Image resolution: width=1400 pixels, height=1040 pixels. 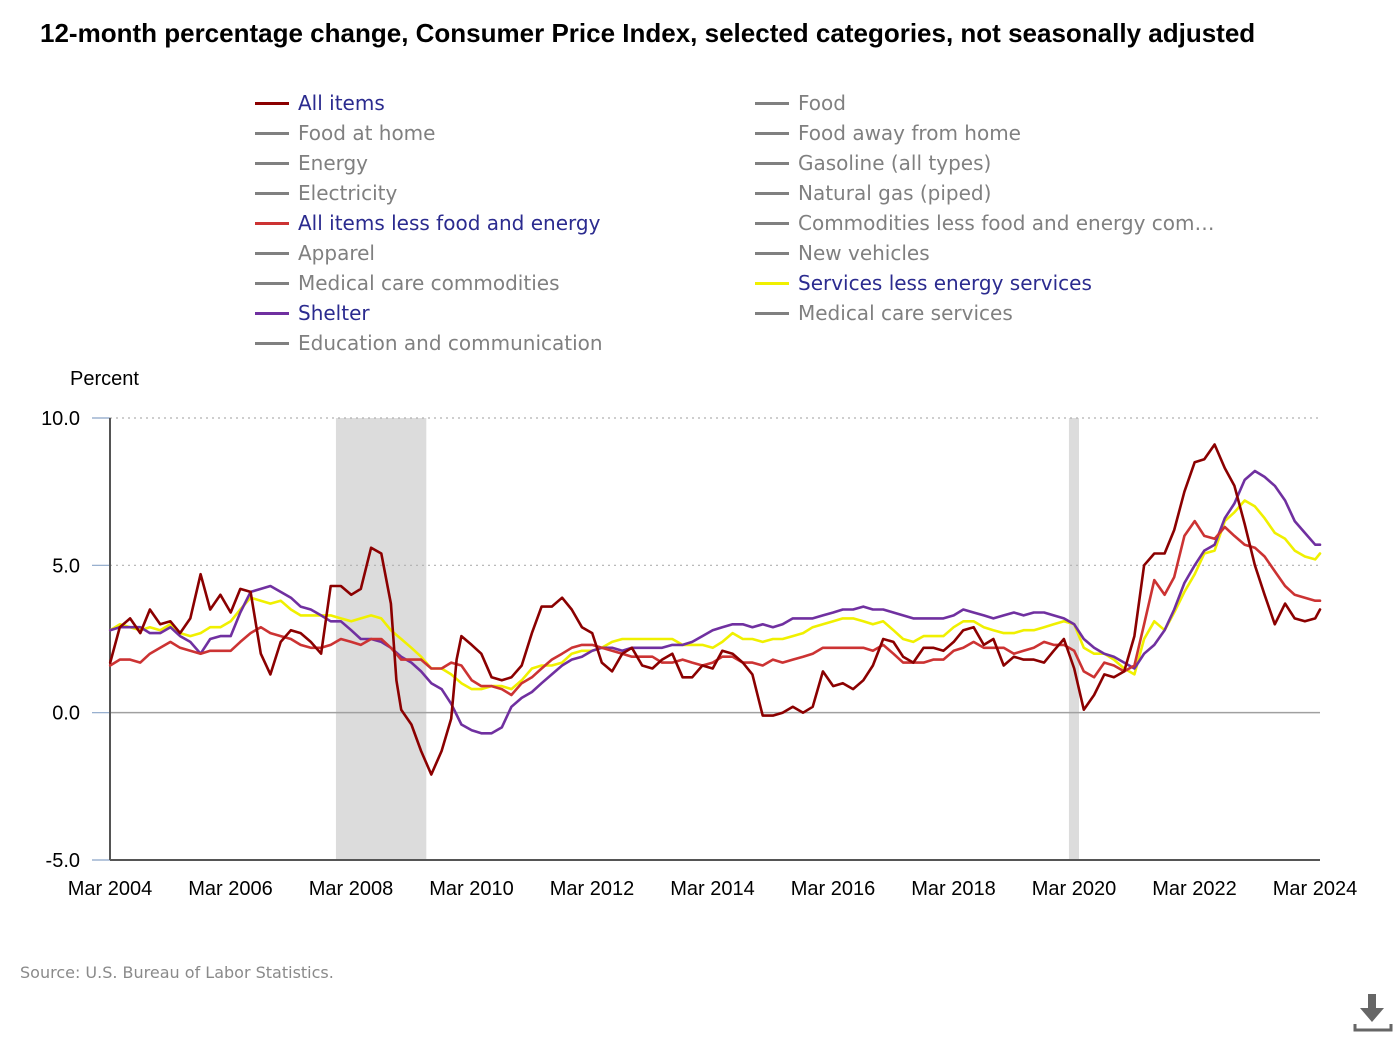 I want to click on legend-item: New vehicles, so click(x=842, y=253).